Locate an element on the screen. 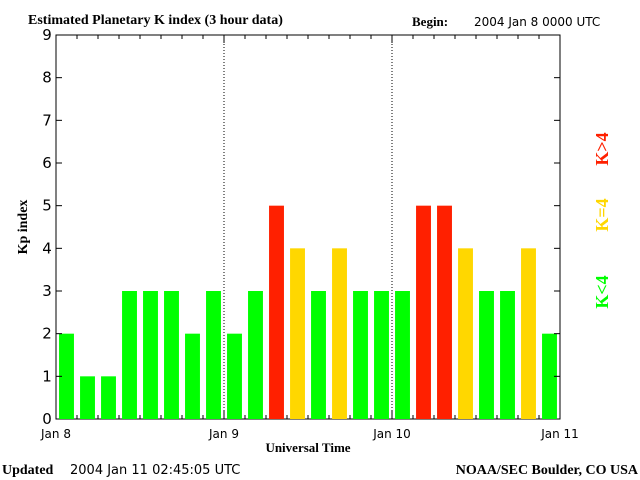 This screenshot has height=480, width=640. y-tick-label: 3 is located at coordinates (47, 291).